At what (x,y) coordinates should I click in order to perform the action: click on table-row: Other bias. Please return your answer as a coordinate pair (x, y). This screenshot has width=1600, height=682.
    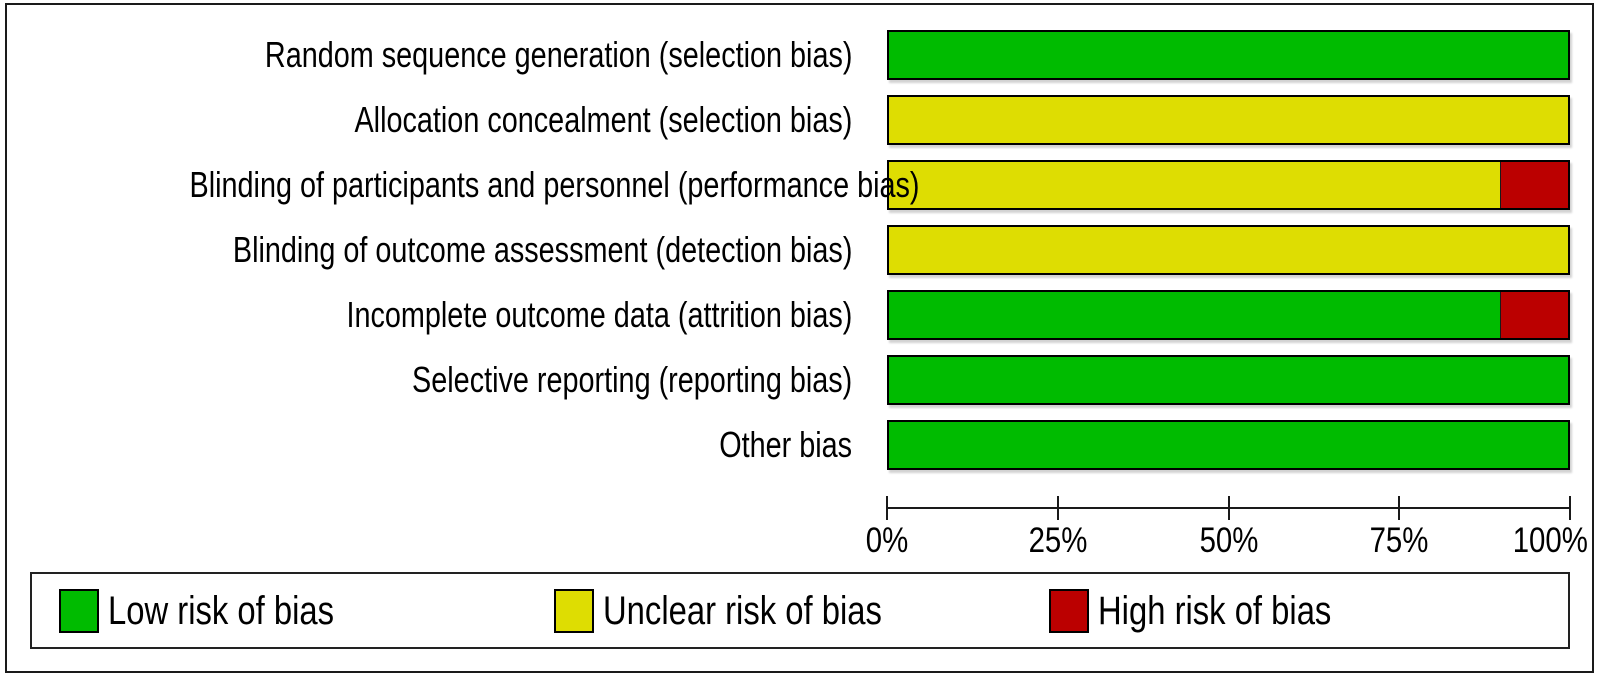
    Looking at the image, I should click on (799, 444).